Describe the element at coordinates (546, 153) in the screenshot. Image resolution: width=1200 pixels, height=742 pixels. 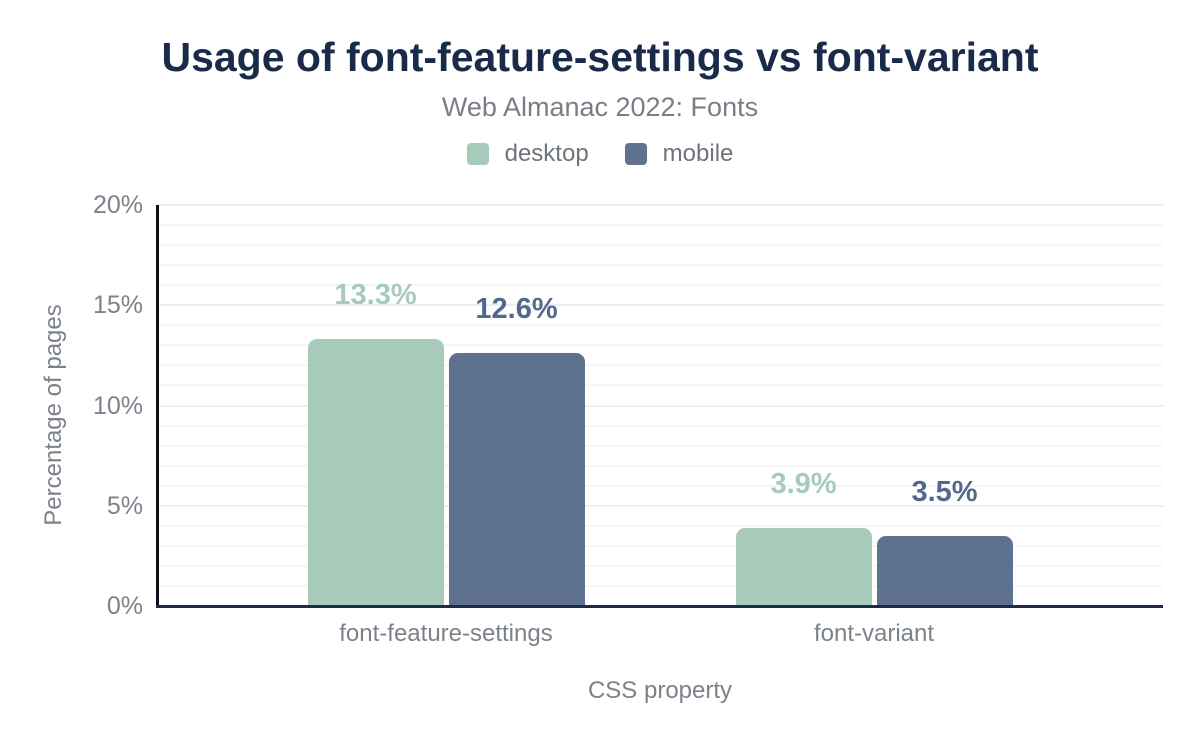
I see `legend-label: desktop` at that location.